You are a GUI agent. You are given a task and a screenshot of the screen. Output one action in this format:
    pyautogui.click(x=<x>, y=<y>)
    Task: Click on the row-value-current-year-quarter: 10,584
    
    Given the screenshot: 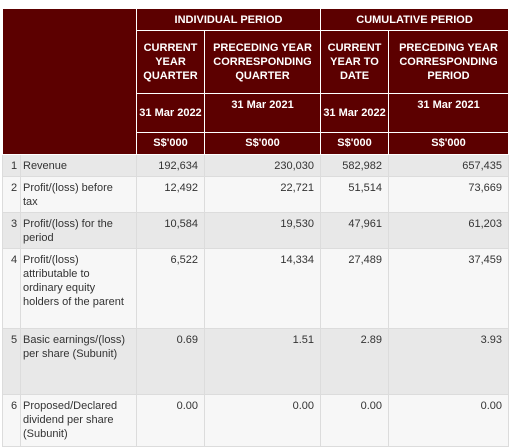 What is the action you would take?
    pyautogui.click(x=170, y=230)
    